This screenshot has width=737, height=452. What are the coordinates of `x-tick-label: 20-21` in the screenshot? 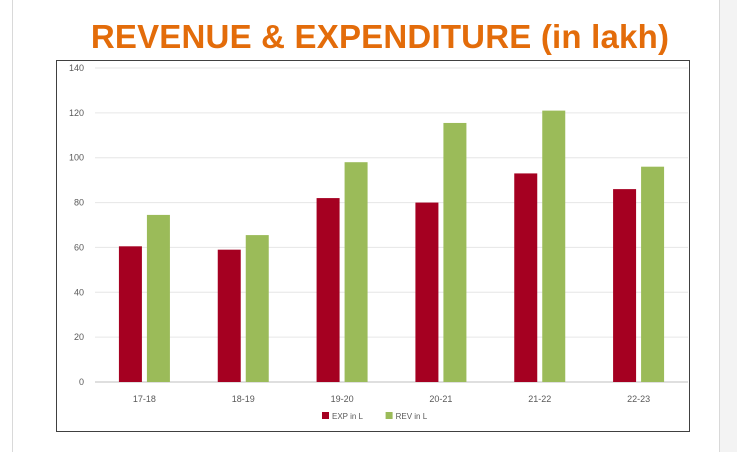 It's located at (440, 399).